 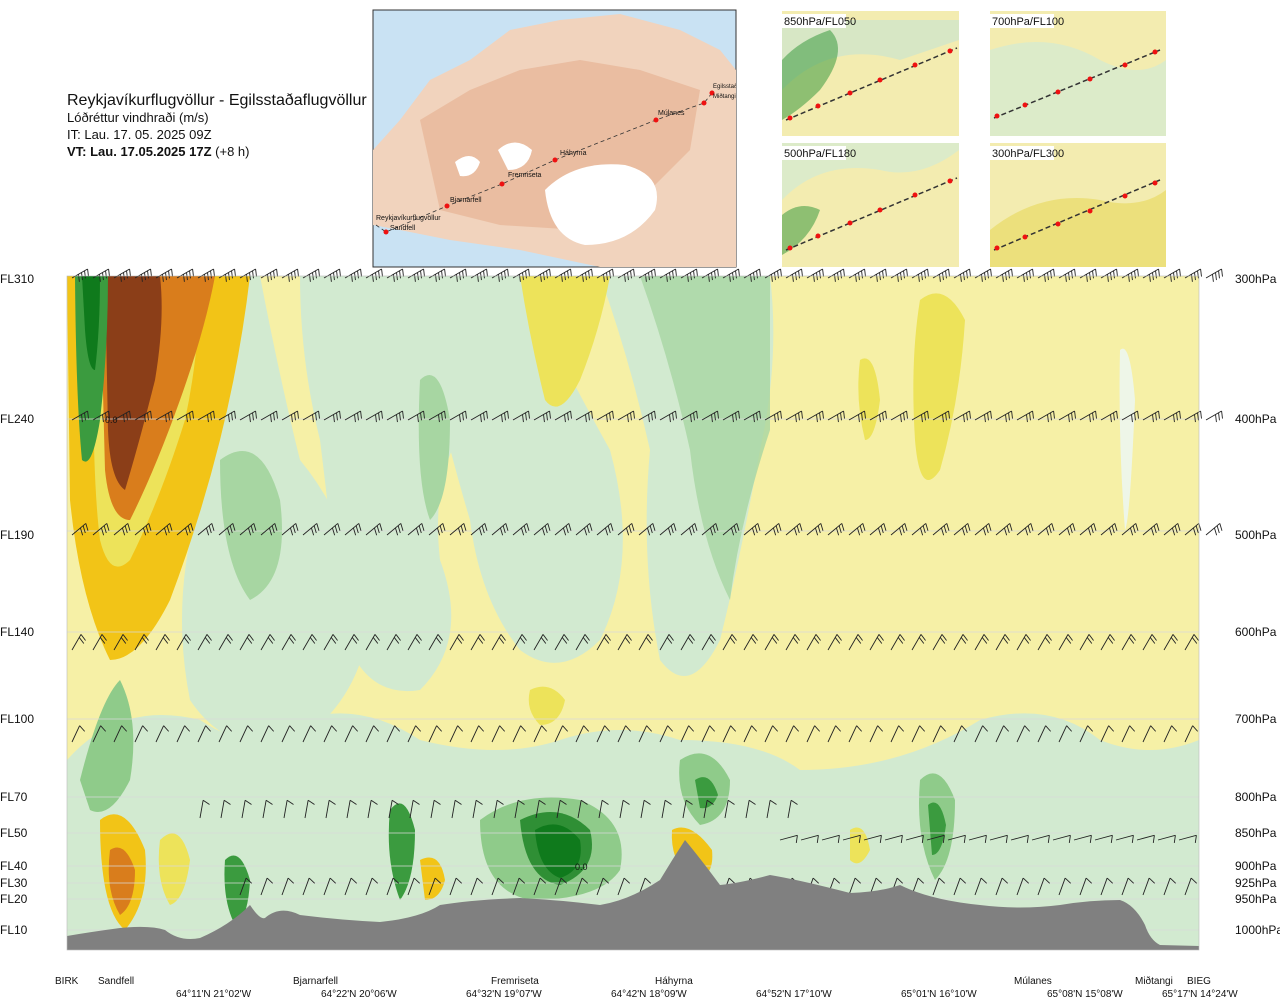 I want to click on issue-time: IT: Lau. 17. 05. 2025 09Z, so click(x=139, y=134).